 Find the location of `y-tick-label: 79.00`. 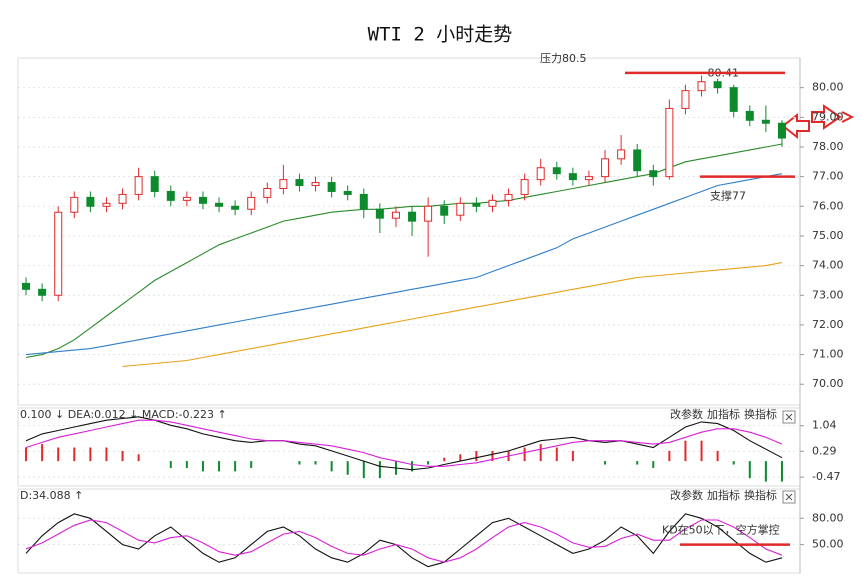

y-tick-label: 79.00 is located at coordinates (828, 116).